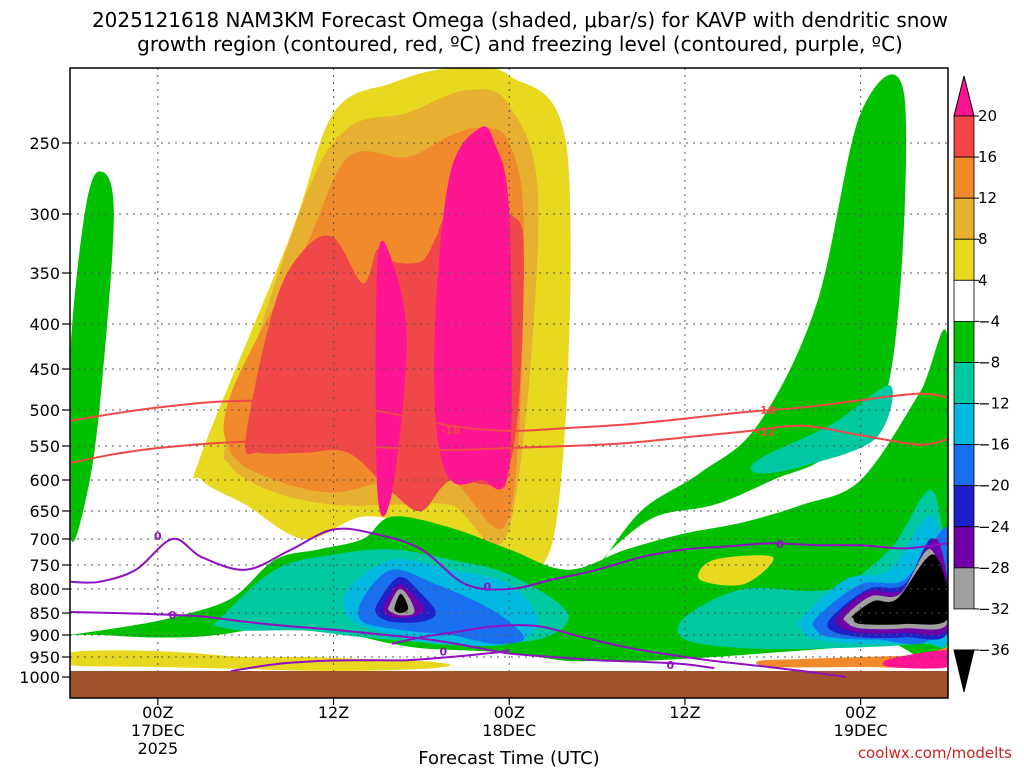 The image size is (1024, 768). Describe the element at coordinates (44, 589) in the screenshot. I see `y-tick-label-800: 800` at that location.